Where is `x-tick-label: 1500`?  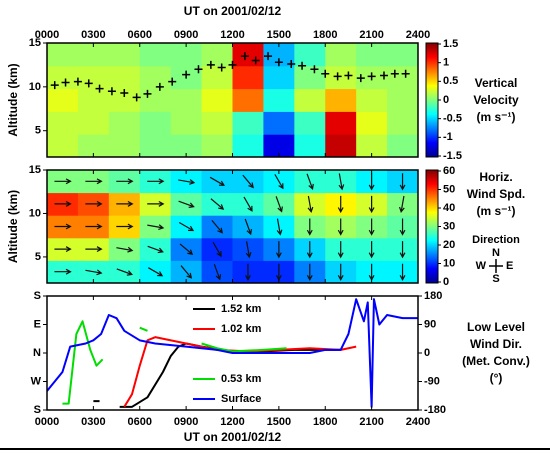
x-tick-label: 1500 is located at coordinates (279, 35).